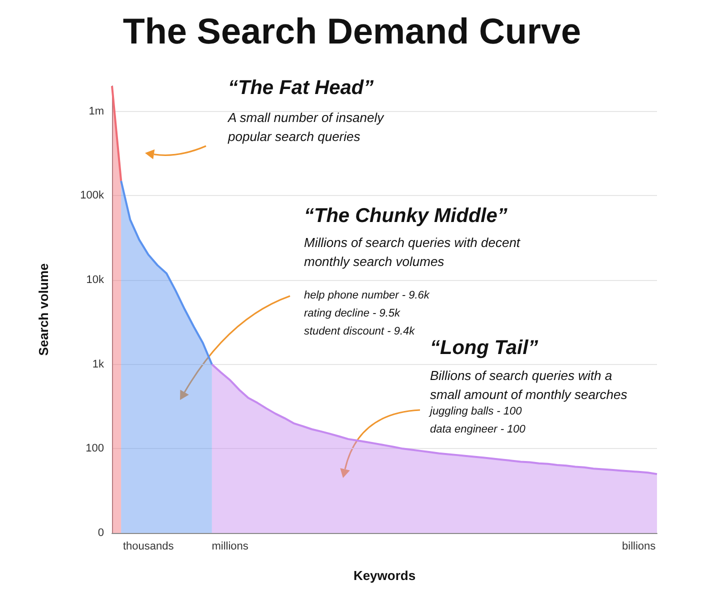 This screenshot has height=603, width=704. What do you see at coordinates (92, 196) in the screenshot?
I see `y-tick-label: 100k` at bounding box center [92, 196].